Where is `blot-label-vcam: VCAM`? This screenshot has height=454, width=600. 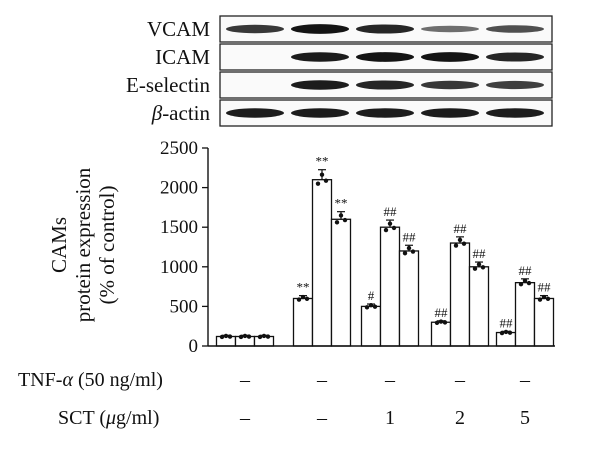 blot-label-vcam: VCAM is located at coordinates (178, 29).